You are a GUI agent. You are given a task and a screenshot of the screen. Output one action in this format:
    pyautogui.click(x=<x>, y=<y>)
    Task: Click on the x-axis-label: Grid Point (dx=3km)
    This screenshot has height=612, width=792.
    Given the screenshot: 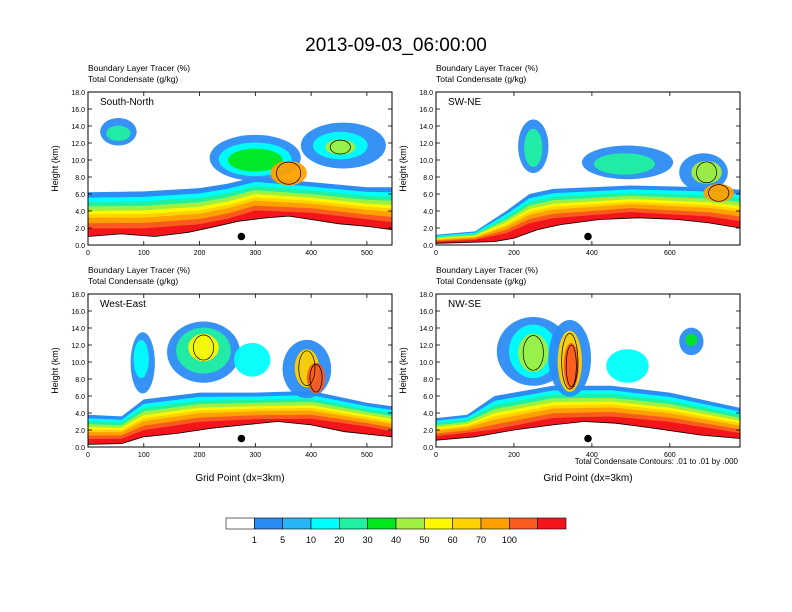 What is the action you would take?
    pyautogui.click(x=587, y=478)
    